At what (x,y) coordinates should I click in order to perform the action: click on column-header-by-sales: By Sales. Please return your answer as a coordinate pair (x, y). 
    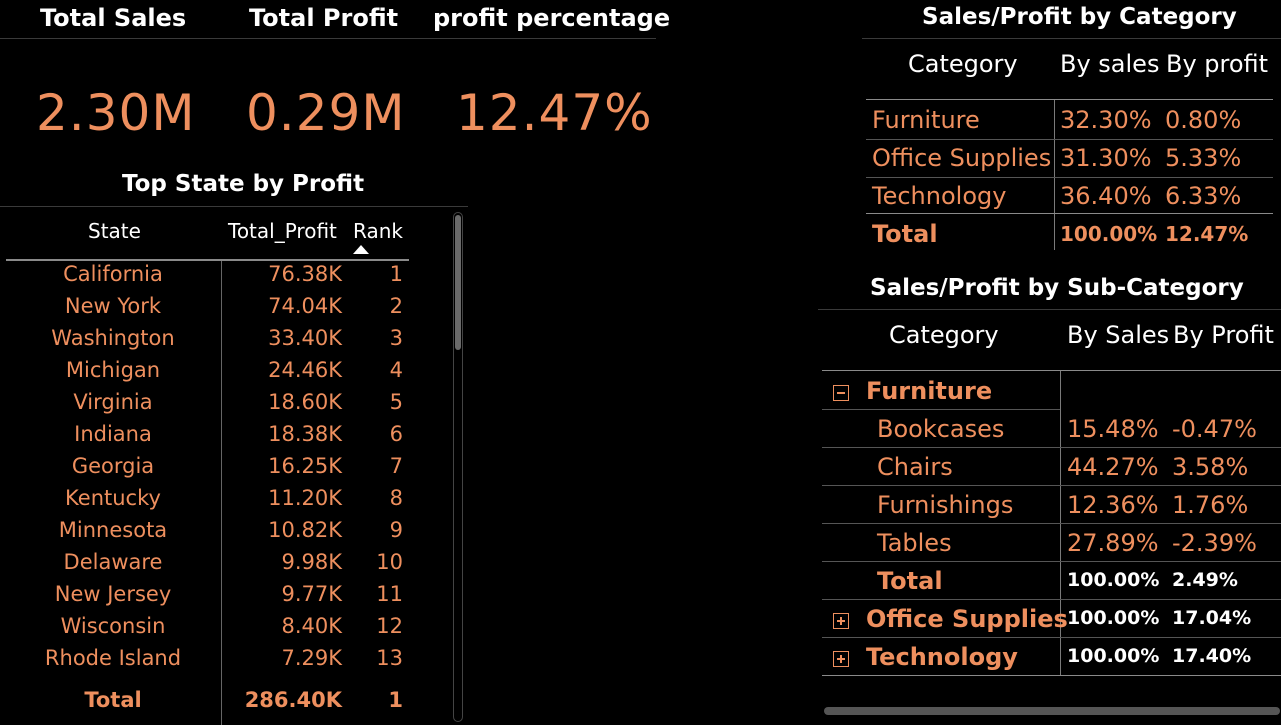
    Looking at the image, I should click on (1118, 335).